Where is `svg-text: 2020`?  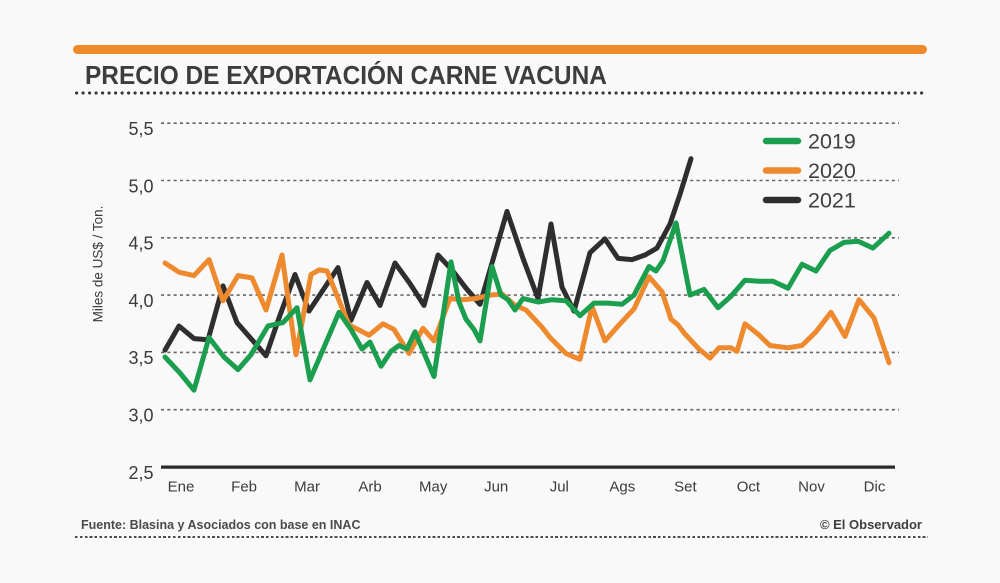
svg-text: 2020 is located at coordinates (832, 171).